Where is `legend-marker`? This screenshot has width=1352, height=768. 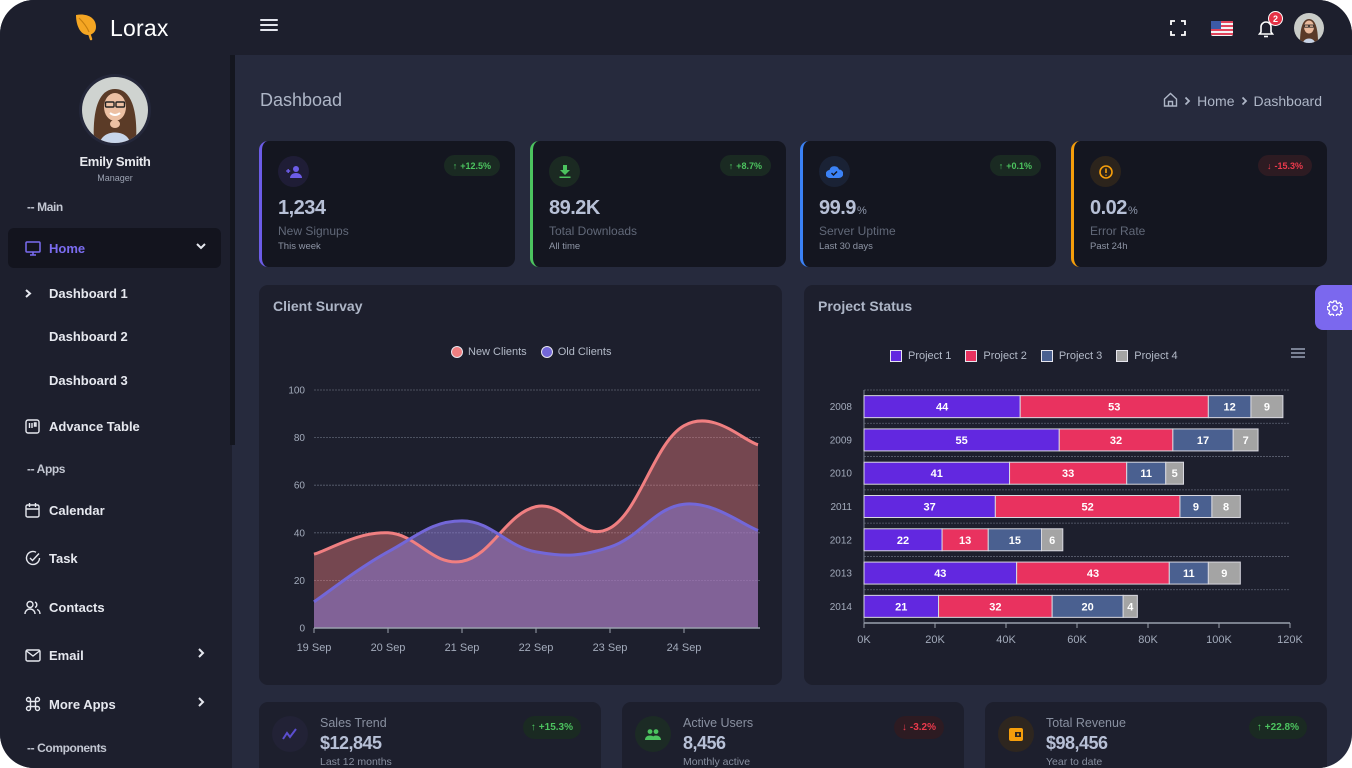
legend-marker is located at coordinates (546, 352).